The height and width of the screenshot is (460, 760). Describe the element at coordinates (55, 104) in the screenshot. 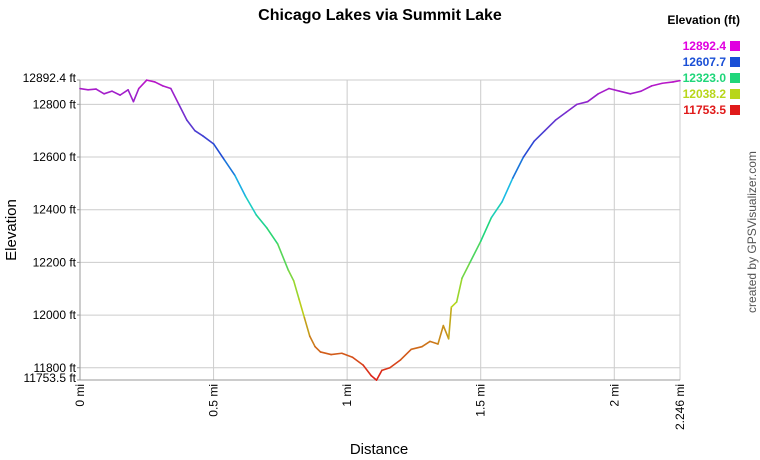

I see `y-tick-label: 12800 ft` at that location.